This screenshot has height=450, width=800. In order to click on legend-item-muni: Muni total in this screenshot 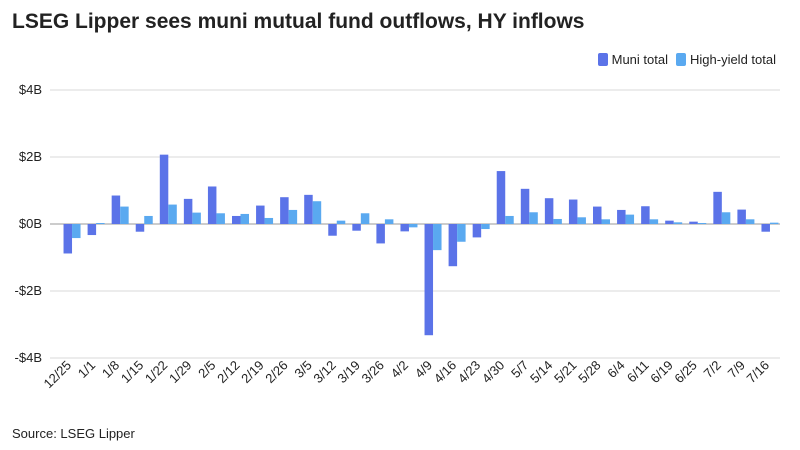, I will do `click(632, 59)`.